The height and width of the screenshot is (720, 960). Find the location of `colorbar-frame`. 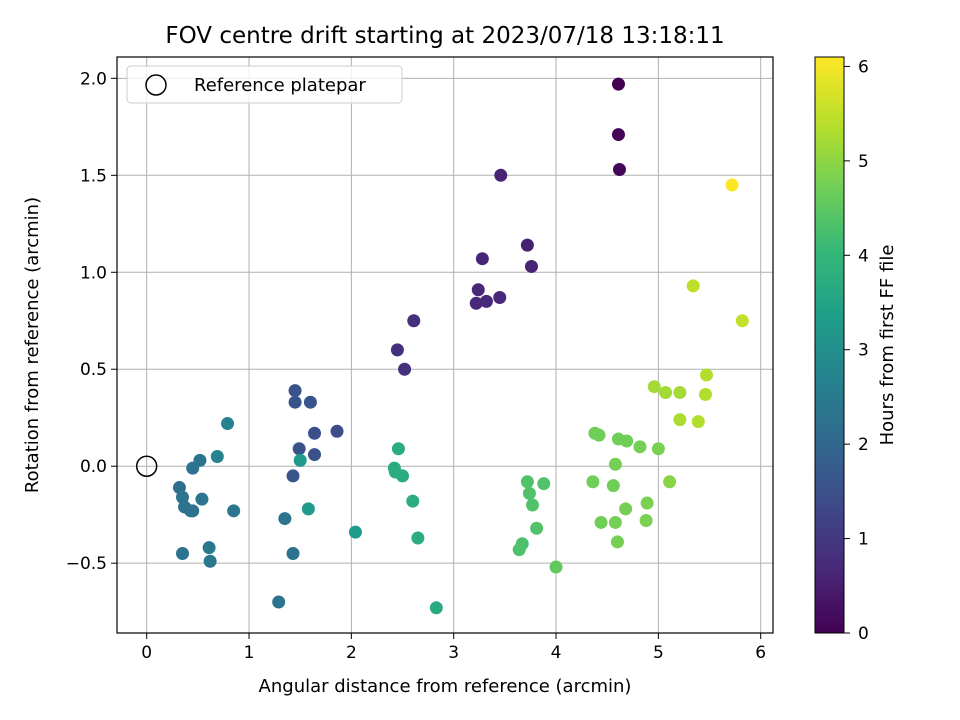

colorbar-frame is located at coordinates (829, 345).